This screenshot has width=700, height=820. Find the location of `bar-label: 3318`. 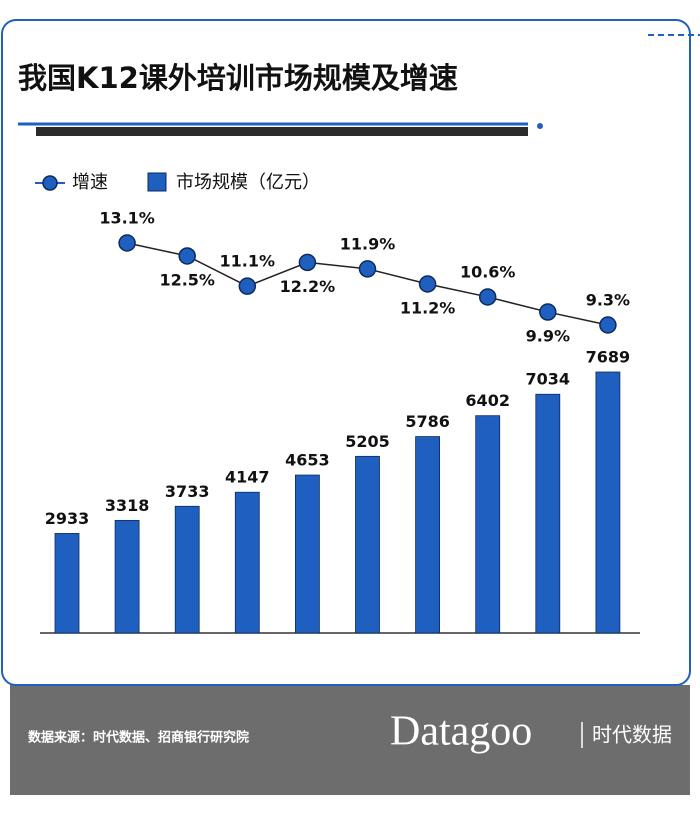

bar-label: 3318 is located at coordinates (127, 505).